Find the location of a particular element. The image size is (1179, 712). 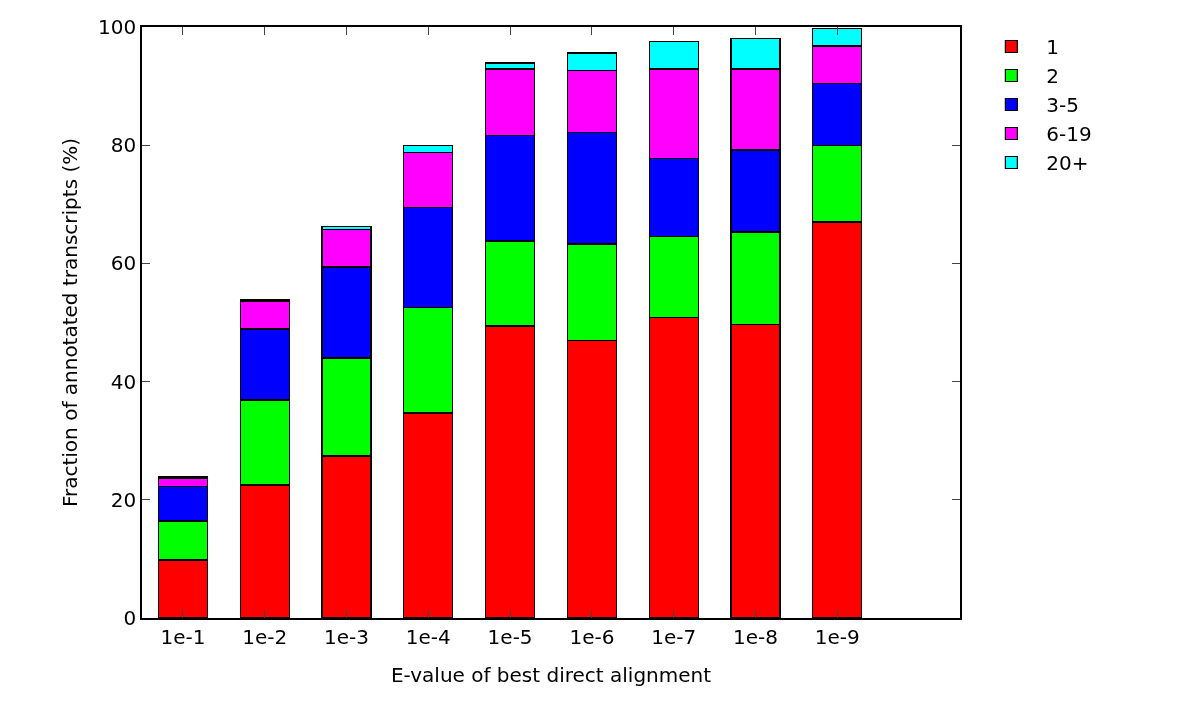

legend-label: 20+ is located at coordinates (1067, 163).